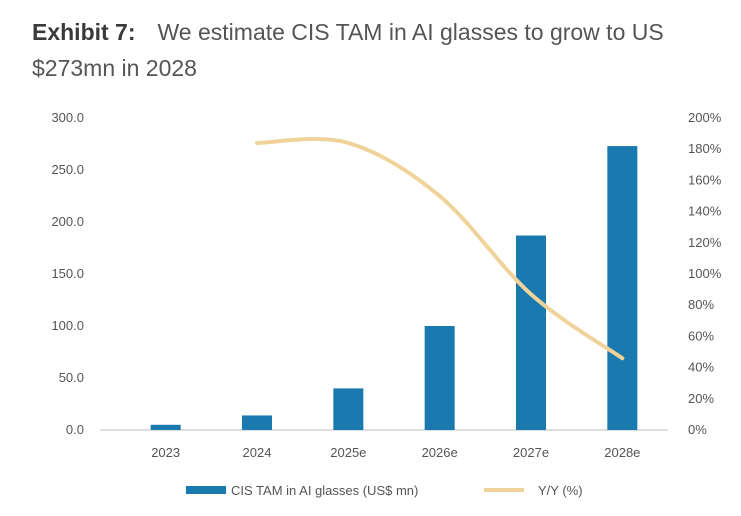 The image size is (741, 516). Describe the element at coordinates (67, 221) in the screenshot. I see `left-tick-label: 200.0` at that location.